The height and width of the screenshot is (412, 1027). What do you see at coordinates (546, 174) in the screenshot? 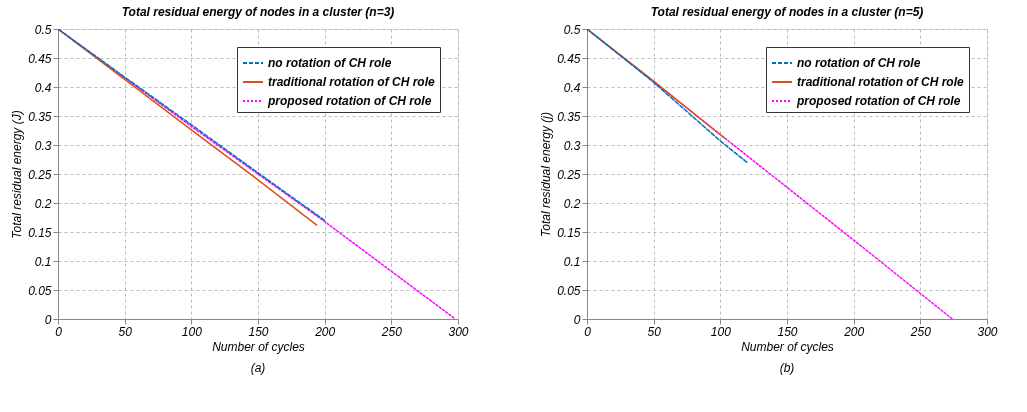
I see `y-axis-title: Total residual energy (j)` at bounding box center [546, 174].